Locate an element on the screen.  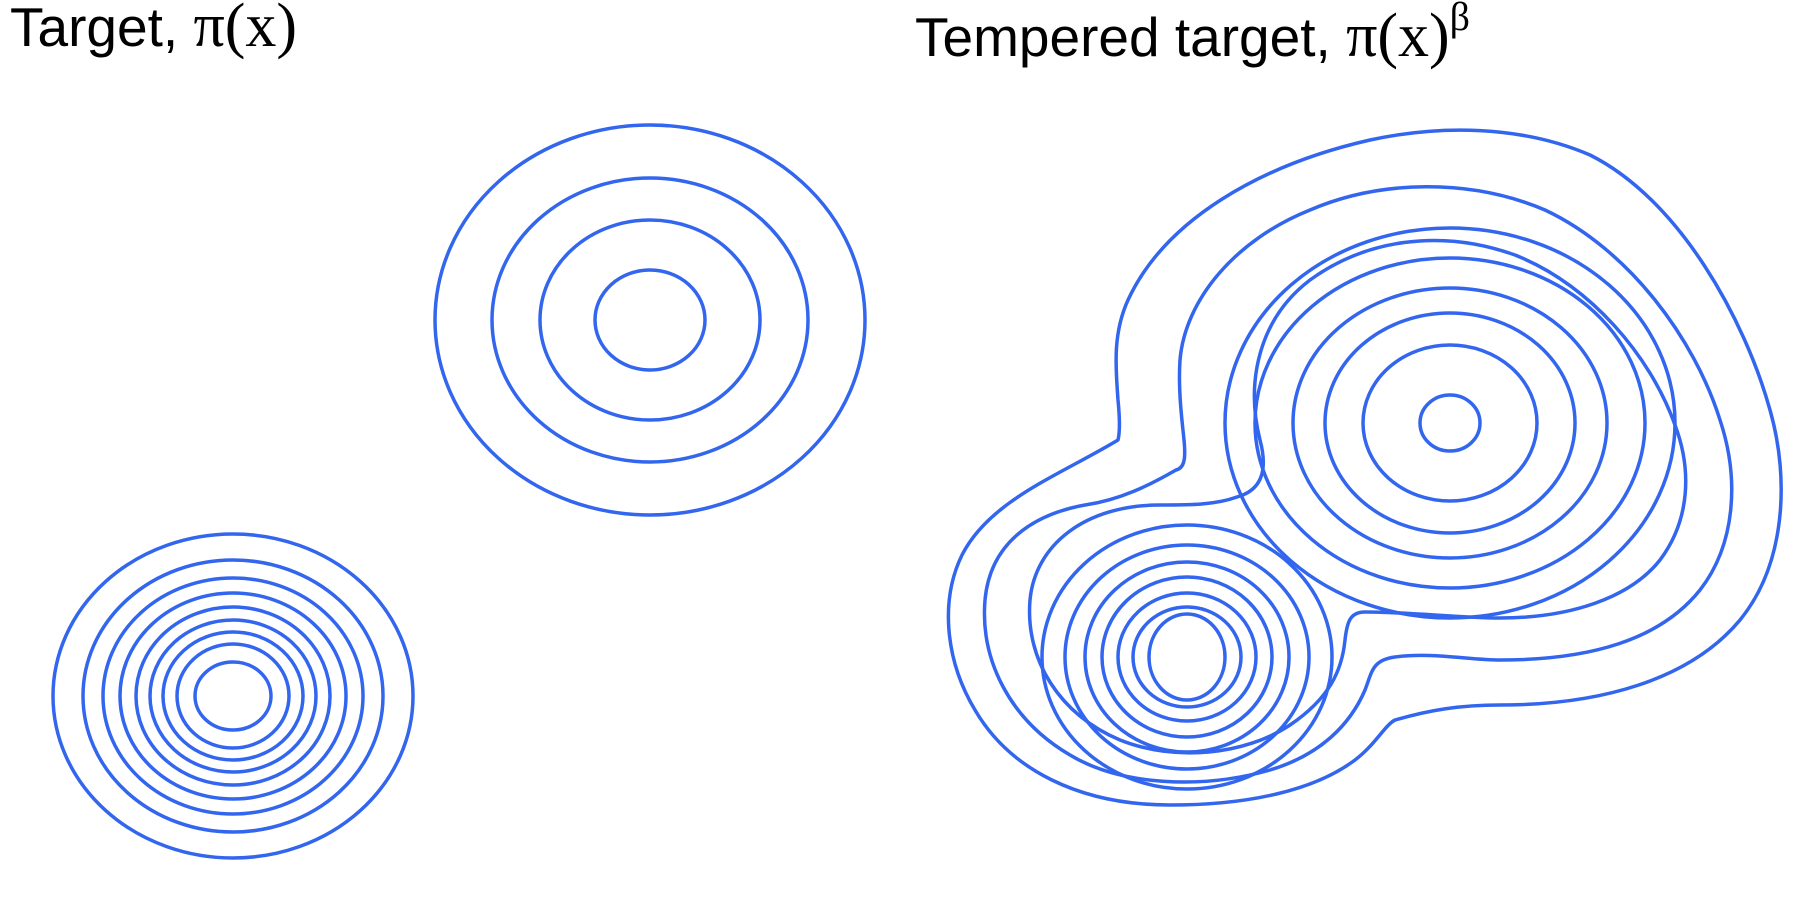
tempered-upper-mode-contours is located at coordinates (1450, 423).